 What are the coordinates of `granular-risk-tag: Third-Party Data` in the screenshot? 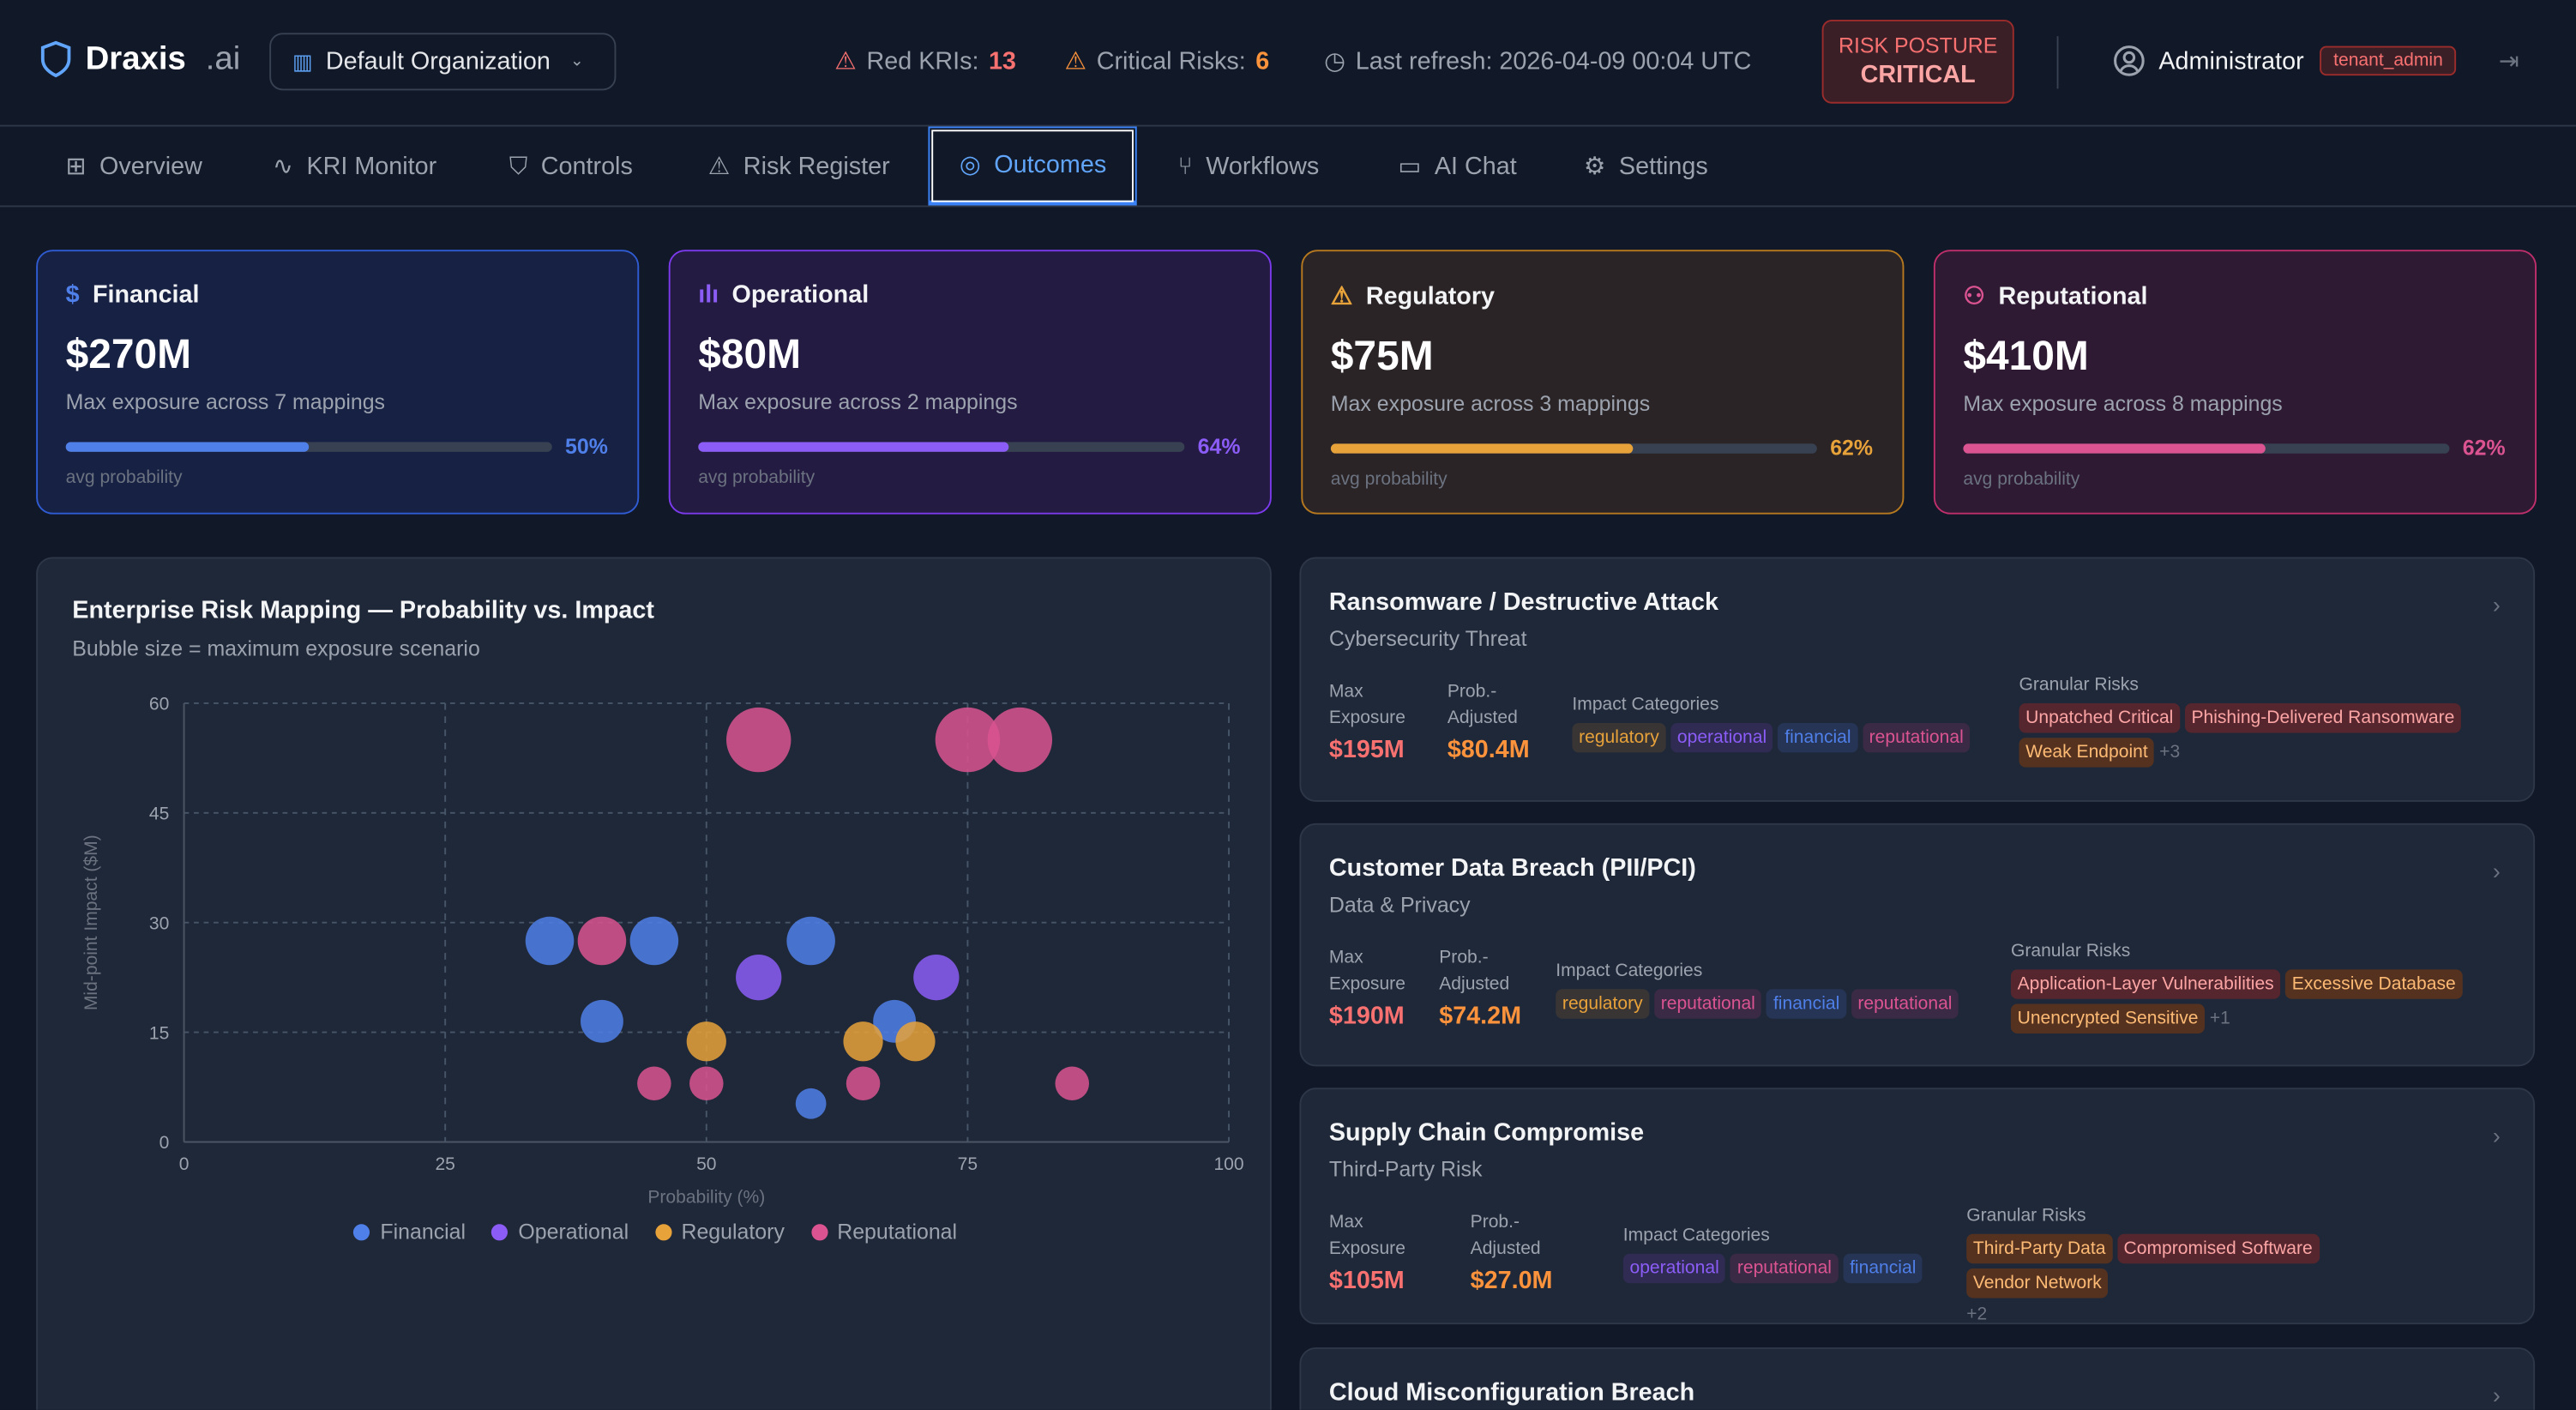 It's located at (2039, 1248).